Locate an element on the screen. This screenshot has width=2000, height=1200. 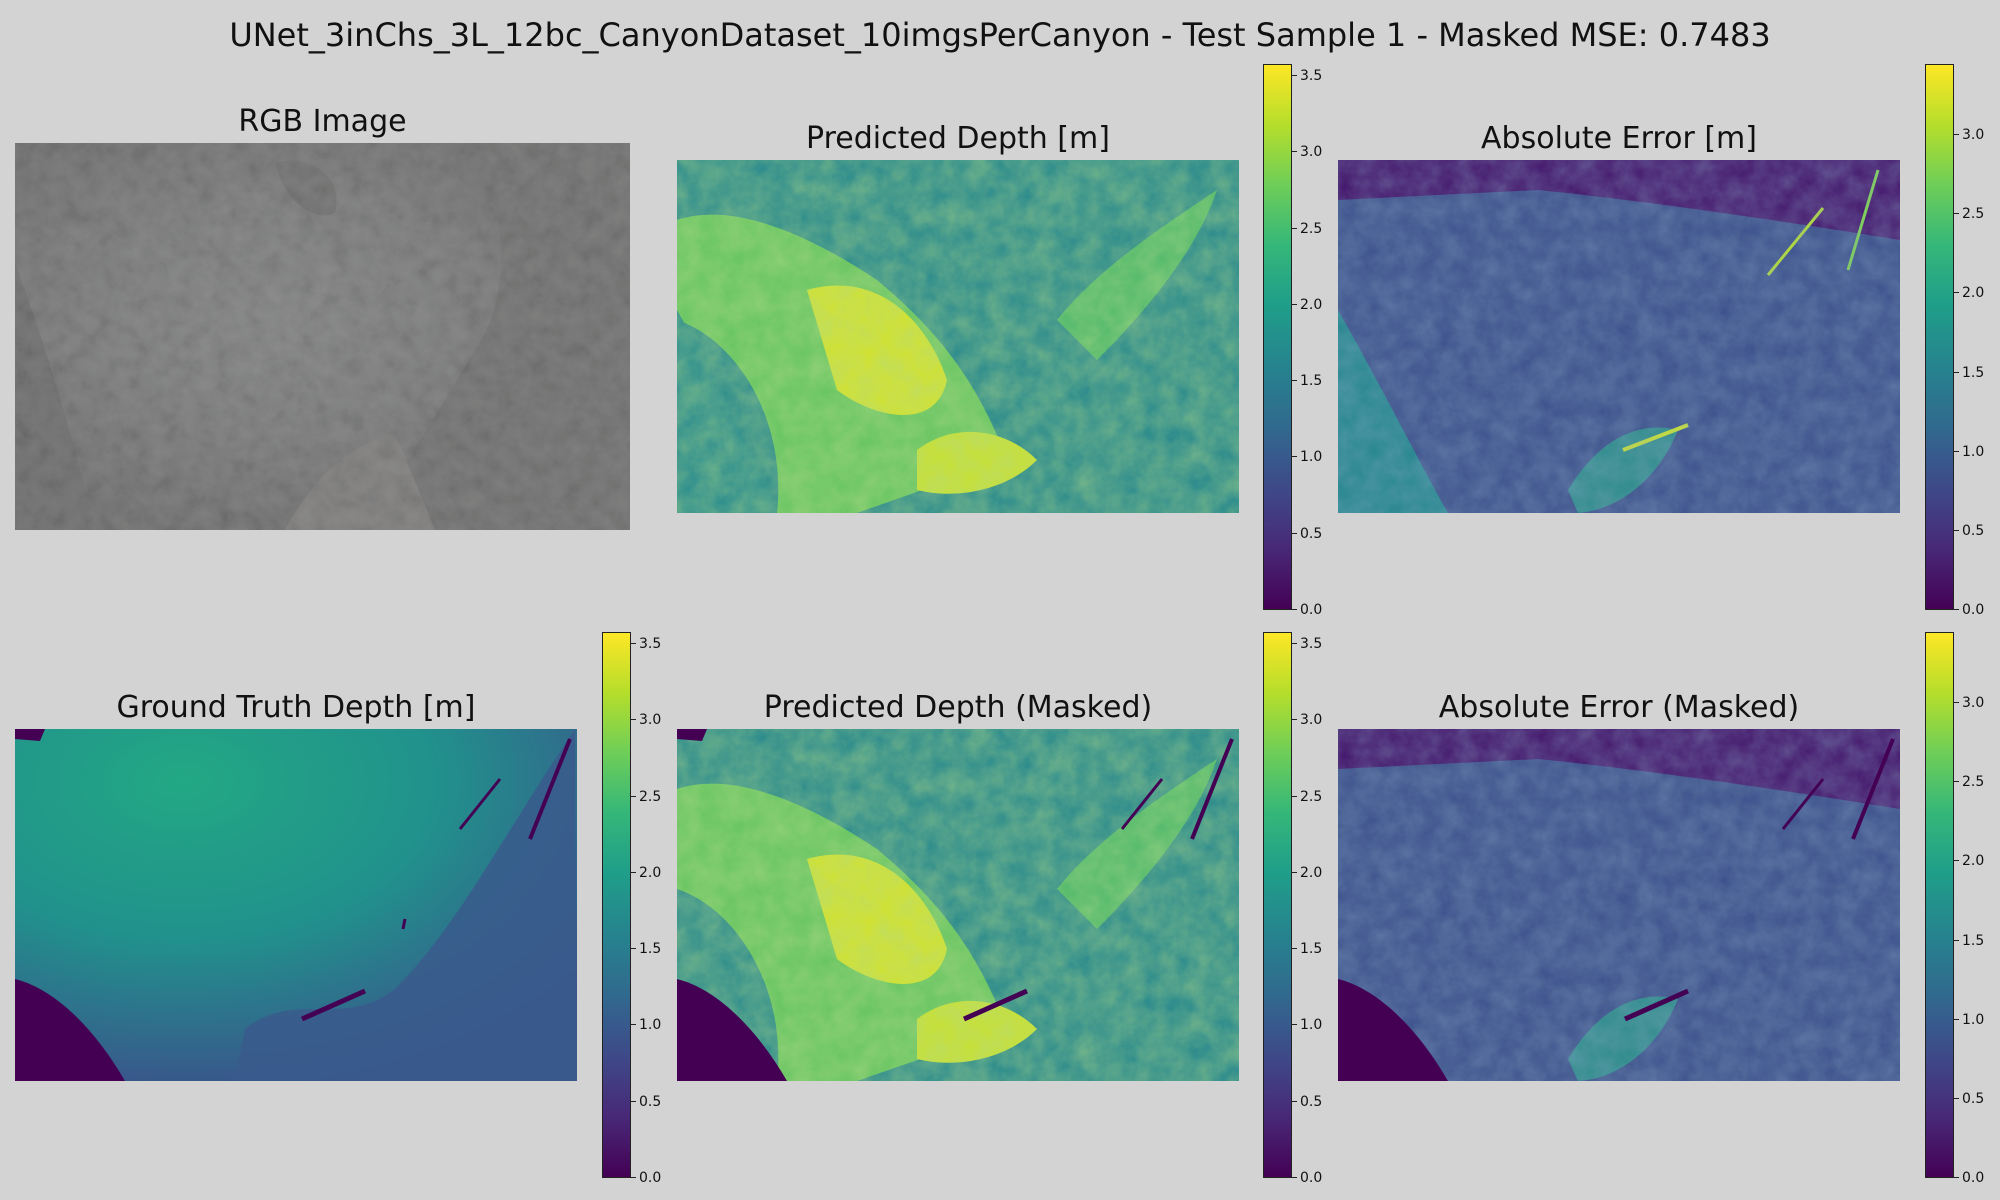
absolute-error-masked-colorbar is located at coordinates (1939, 905).